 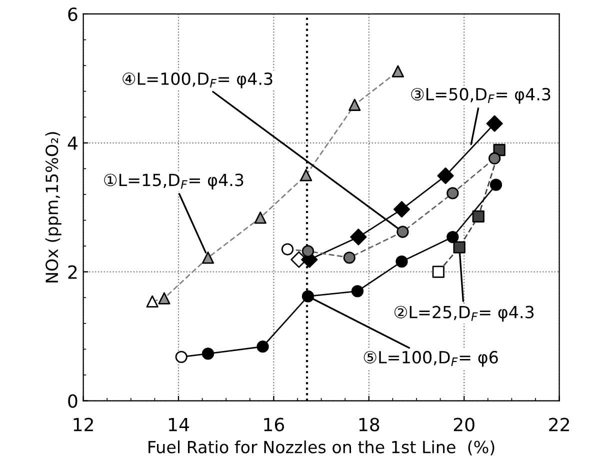 I want to click on y-axis-title: NOx (ppm,15%O₂), so click(x=53, y=207).